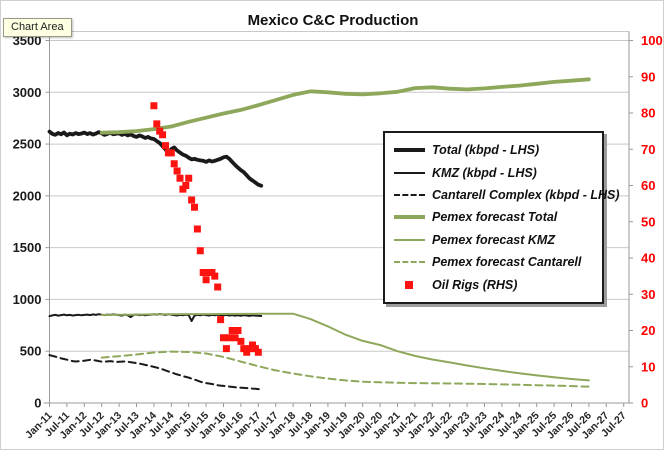  I want to click on legend-swatch-forecast-kmz-line, so click(409, 239).